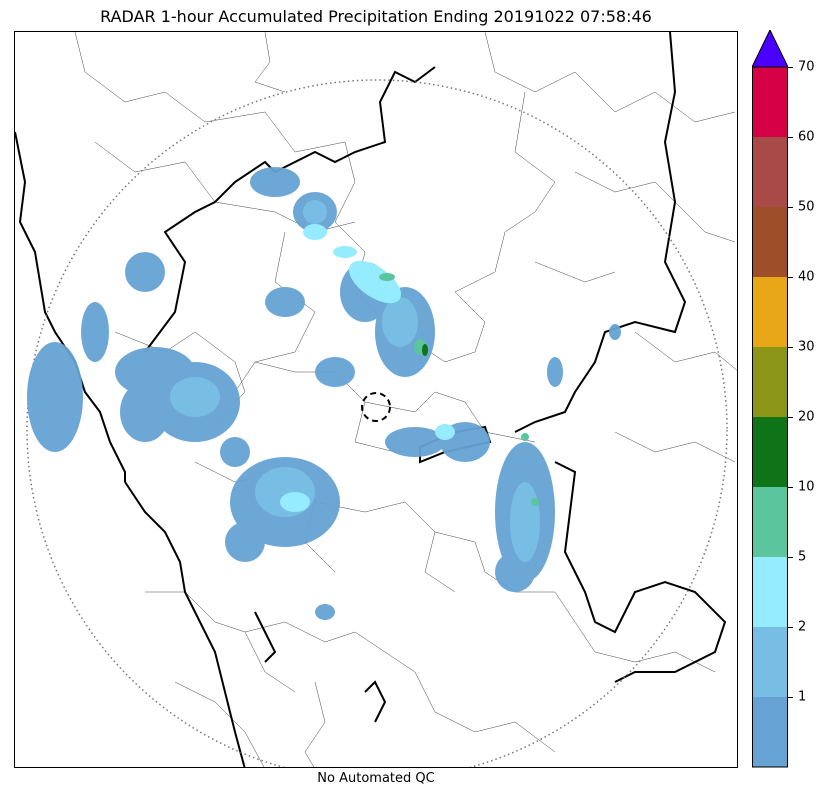 The image size is (825, 797). What do you see at coordinates (806, 417) in the screenshot?
I see `colorbar-tick-label: 20` at bounding box center [806, 417].